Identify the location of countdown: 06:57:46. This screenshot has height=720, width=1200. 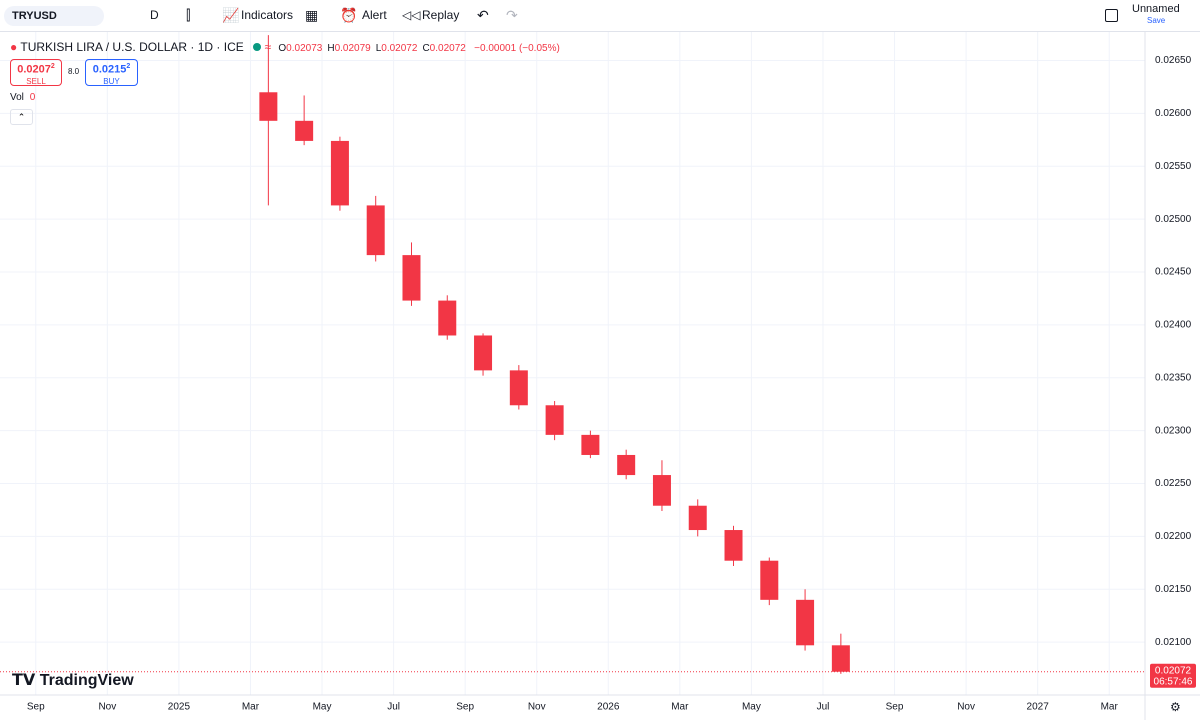
(1173, 681).